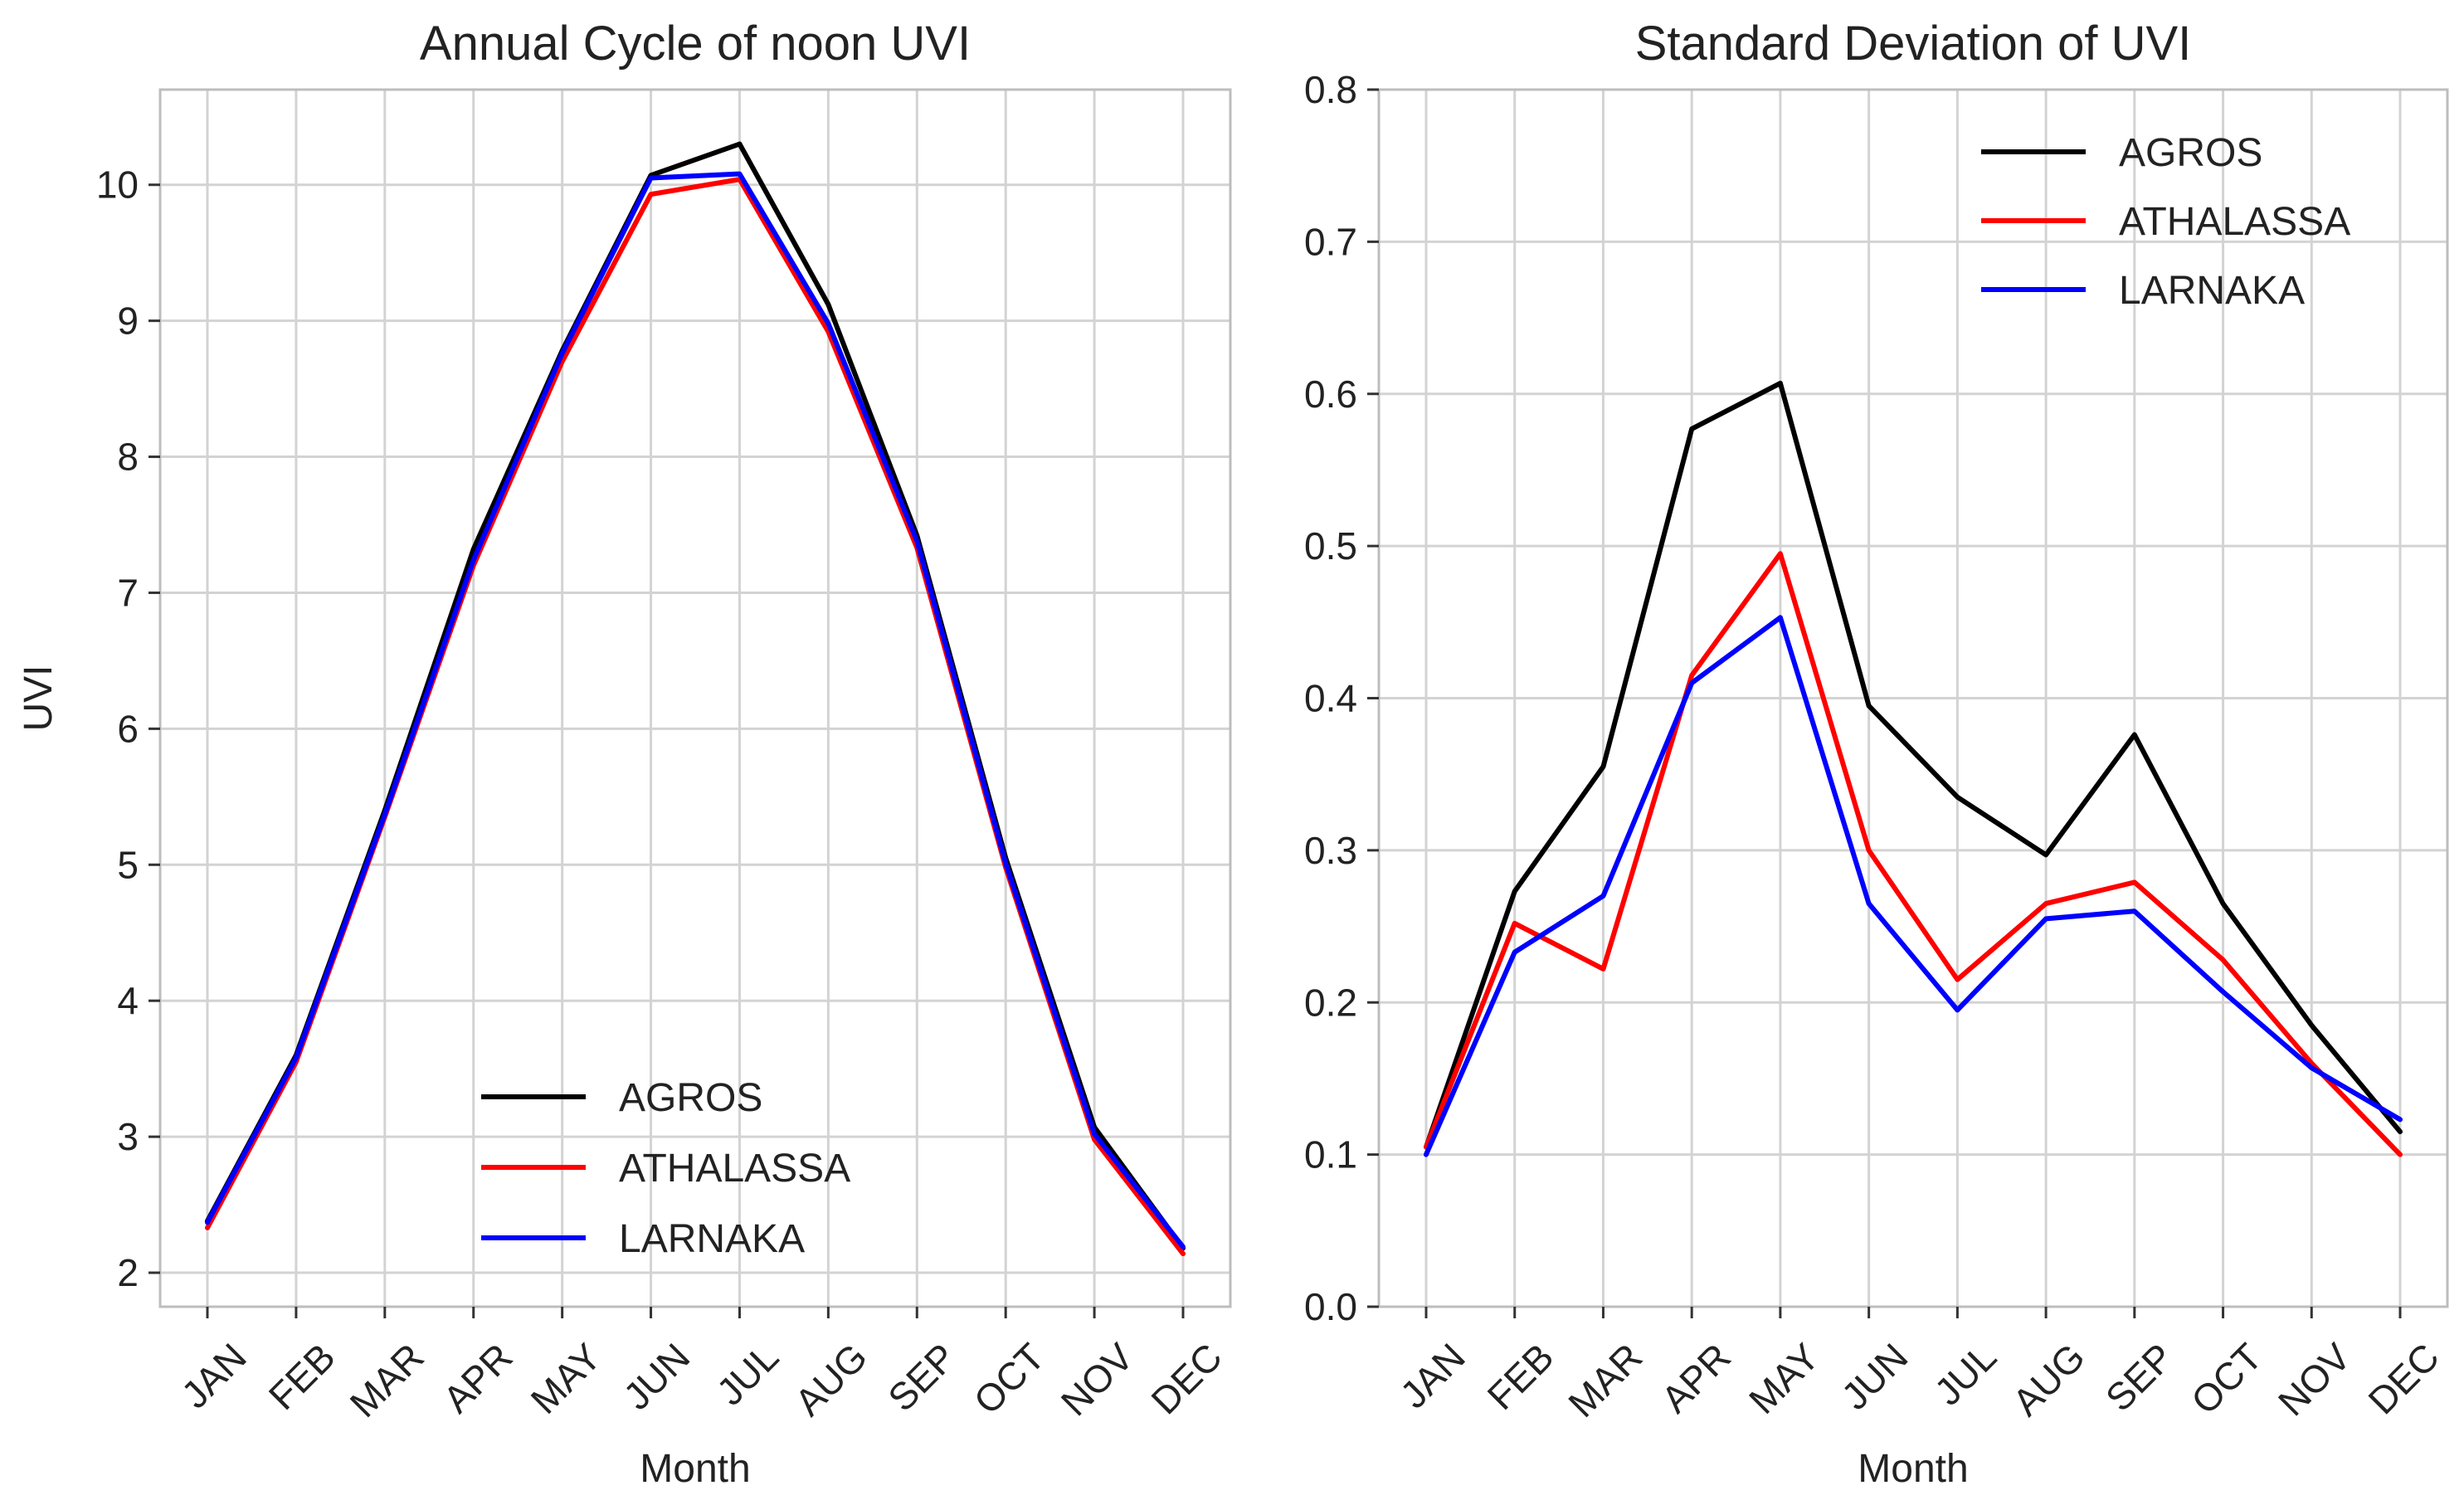  What do you see at coordinates (1696, 1378) in the screenshot?
I see `chart-1-x-tick-label-apr: APR` at bounding box center [1696, 1378].